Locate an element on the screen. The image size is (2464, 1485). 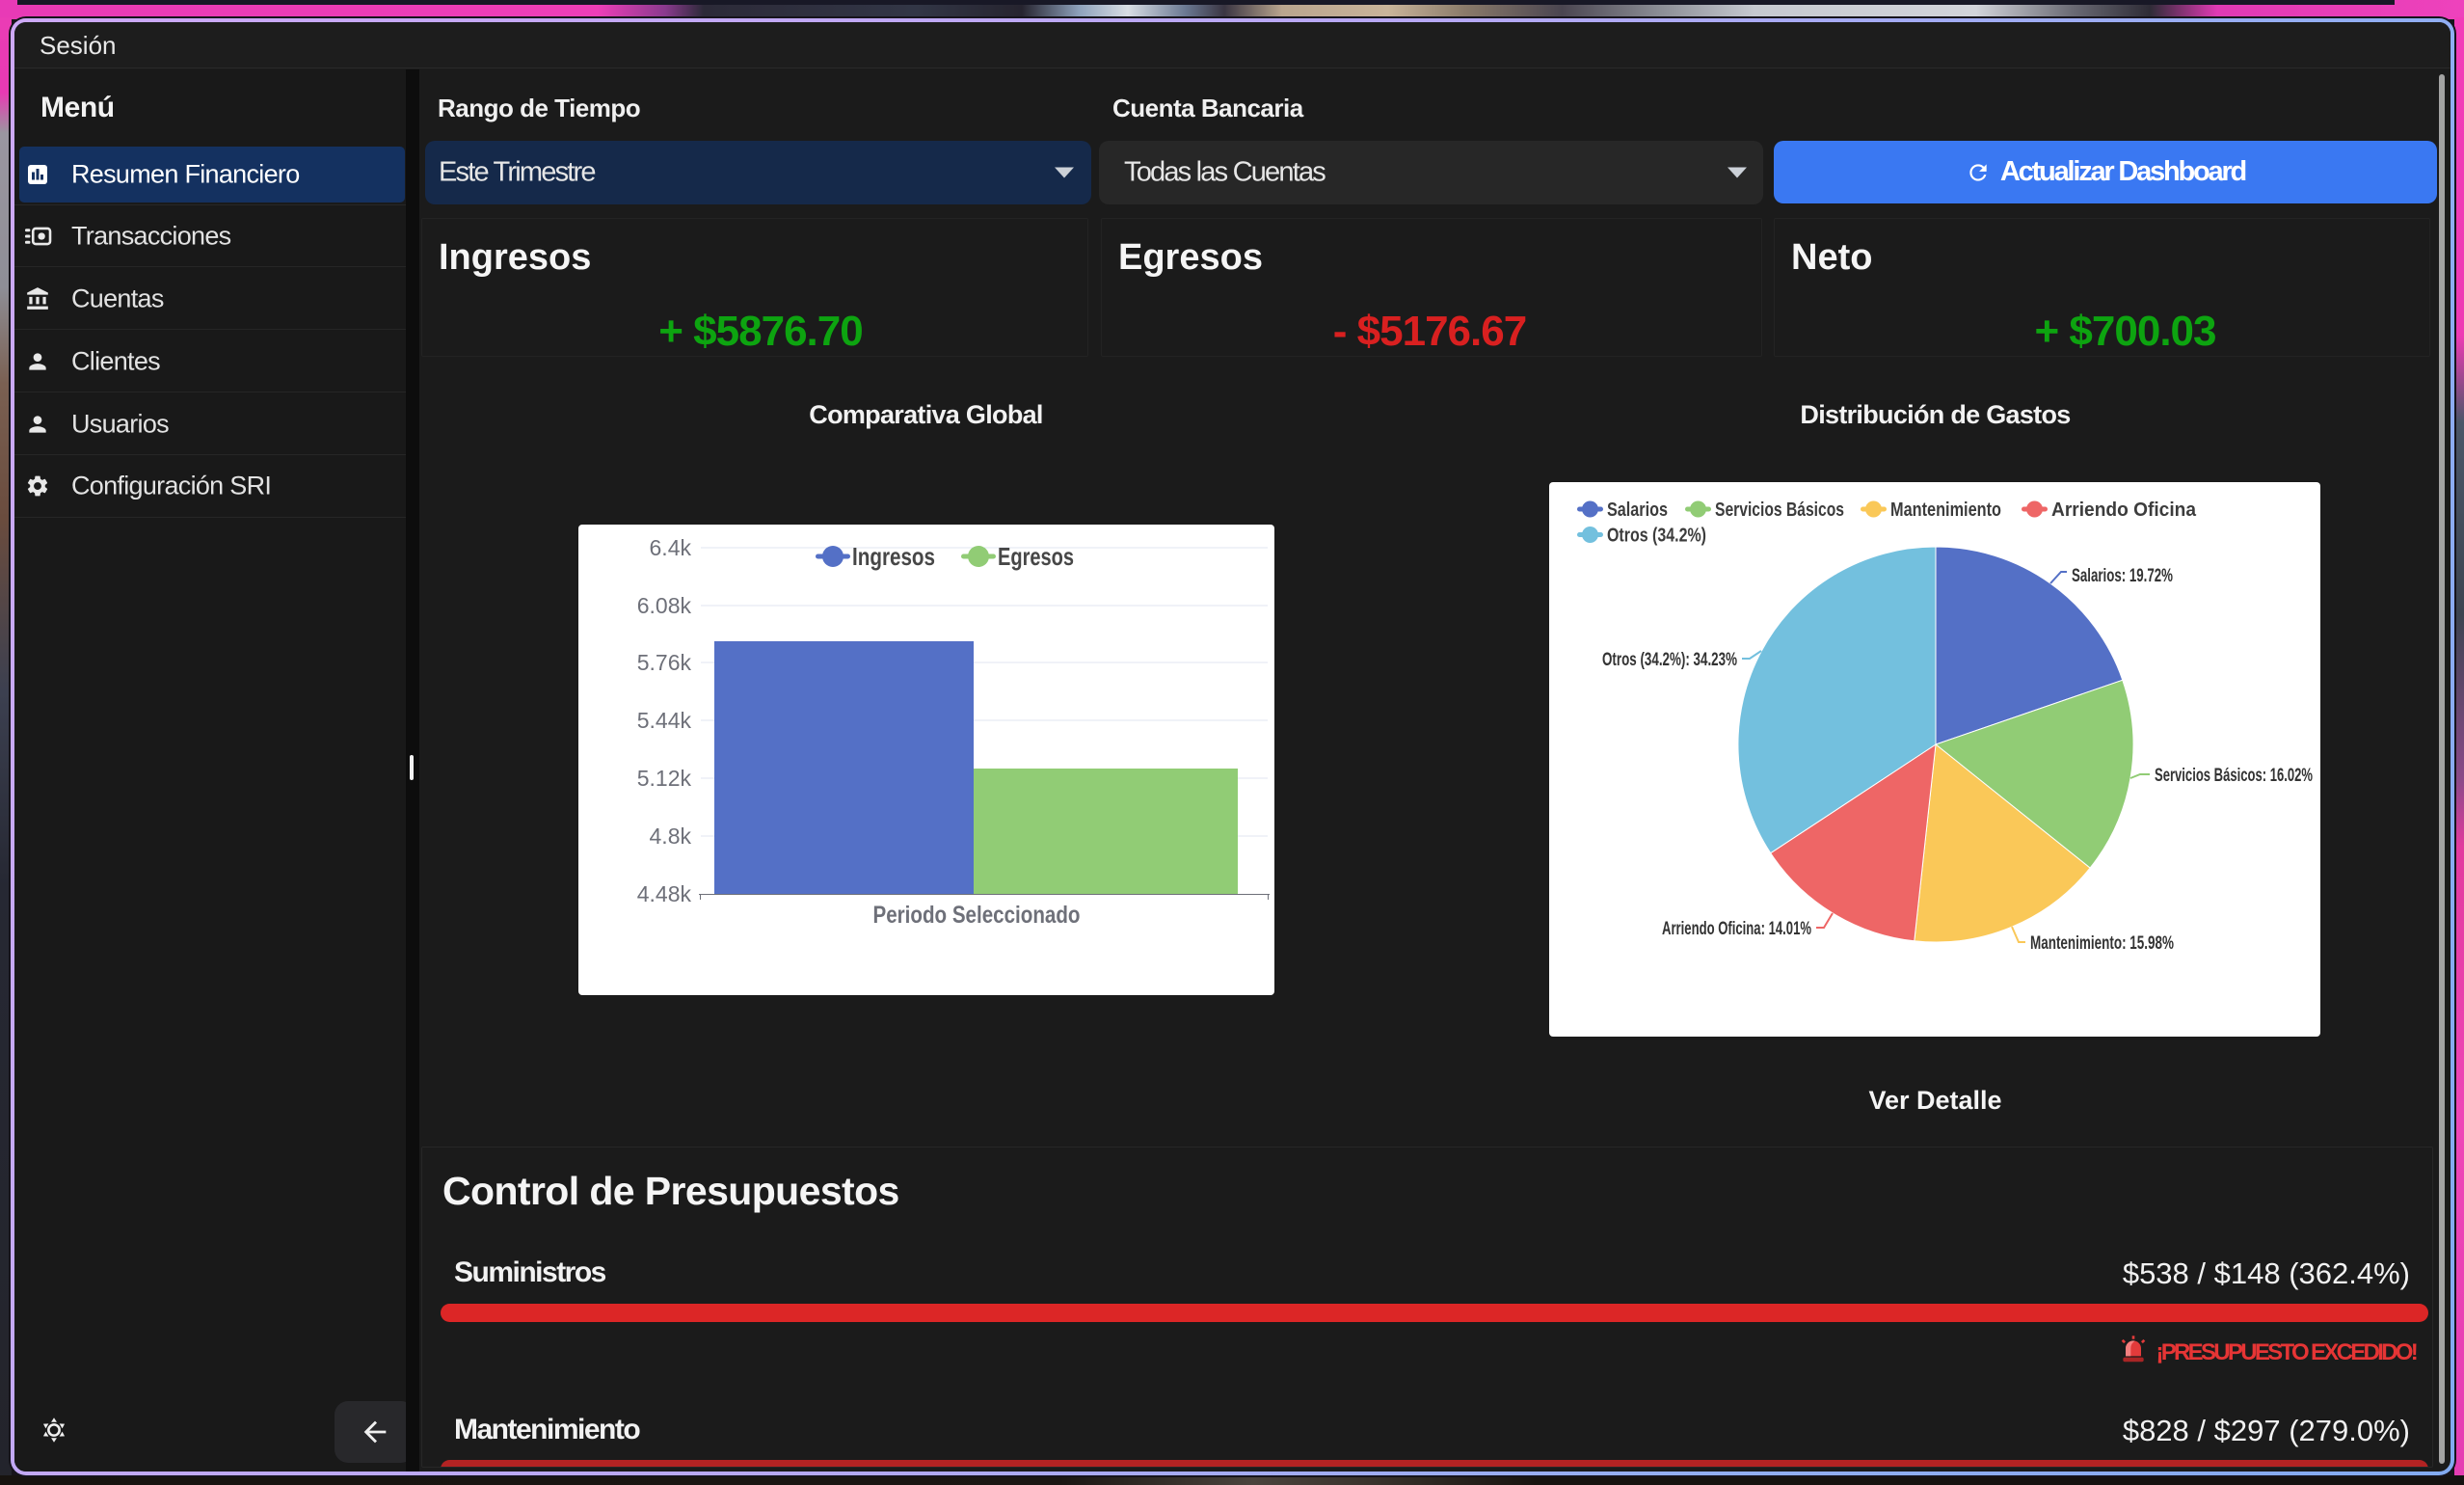
svg-text: Mantenimiento is located at coordinates (1946, 510).